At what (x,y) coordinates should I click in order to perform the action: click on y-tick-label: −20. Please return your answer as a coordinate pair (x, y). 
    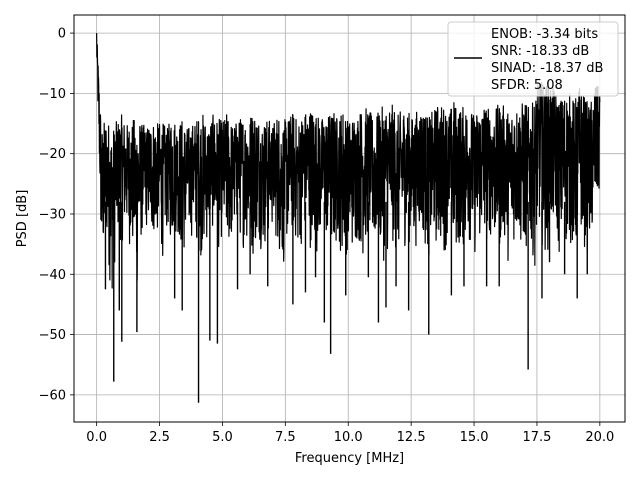
    Looking at the image, I should click on (52, 154).